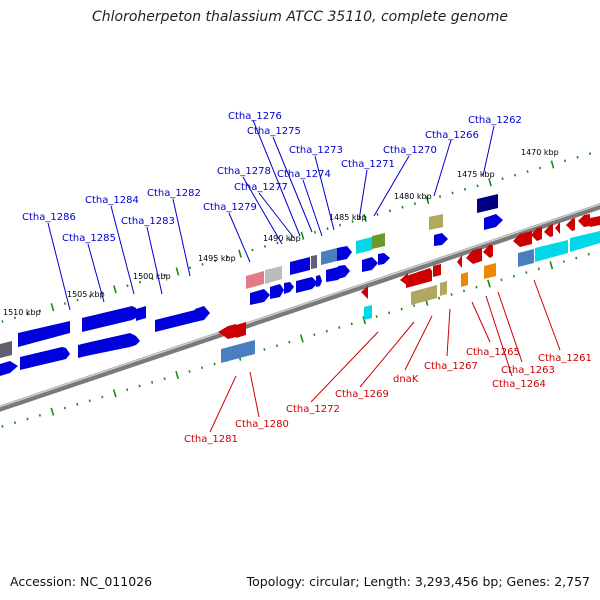 The width and height of the screenshot is (600, 600). What do you see at coordinates (307, 285) in the screenshot?
I see `gene-ctha-1275b` at bounding box center [307, 285].